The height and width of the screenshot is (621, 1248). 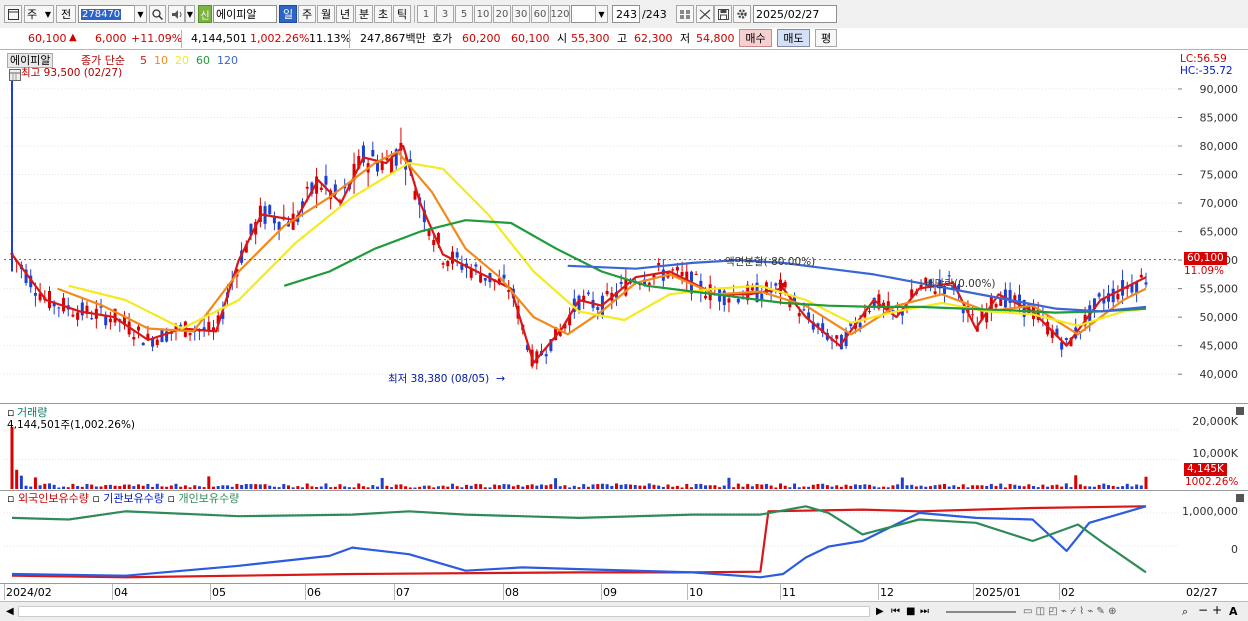 What do you see at coordinates (1070, 611) in the screenshot?
I see `chart-tool-icons: ▭ ◫ ◰ ⌁ ⌿ ⌇ ⌁ ✎ ⊕` at bounding box center [1070, 611].